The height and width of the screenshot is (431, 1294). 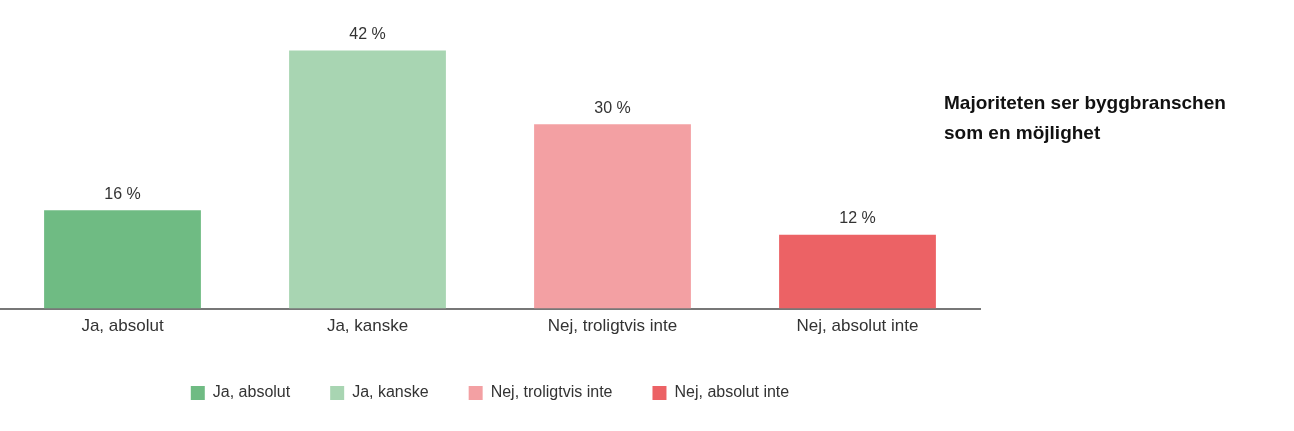 What do you see at coordinates (612, 107) in the screenshot?
I see `data-label: 30 %` at bounding box center [612, 107].